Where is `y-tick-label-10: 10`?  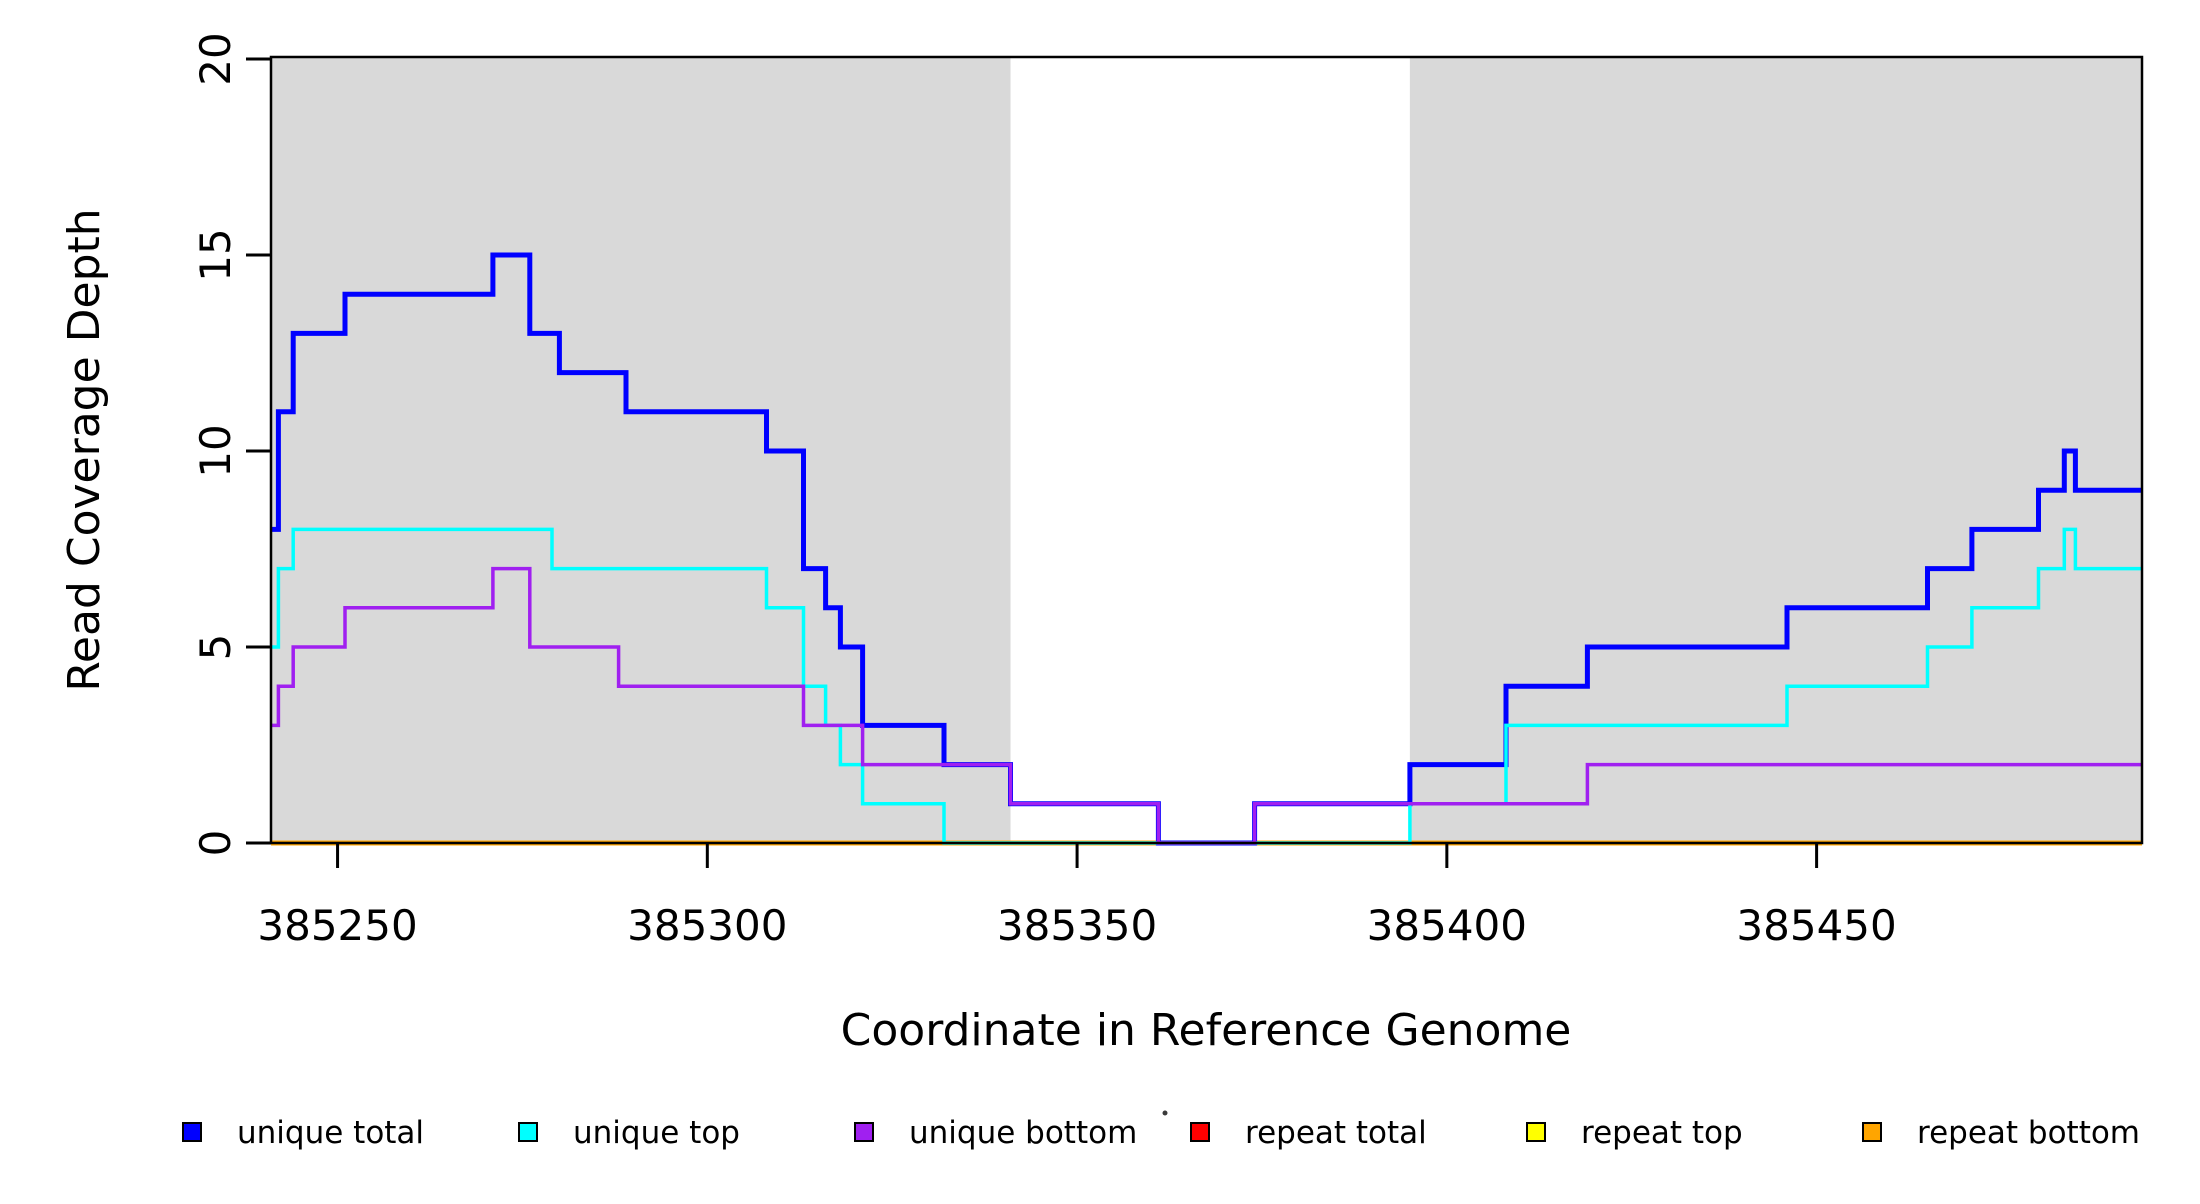 y-tick-label-10: 10 is located at coordinates (215, 450).